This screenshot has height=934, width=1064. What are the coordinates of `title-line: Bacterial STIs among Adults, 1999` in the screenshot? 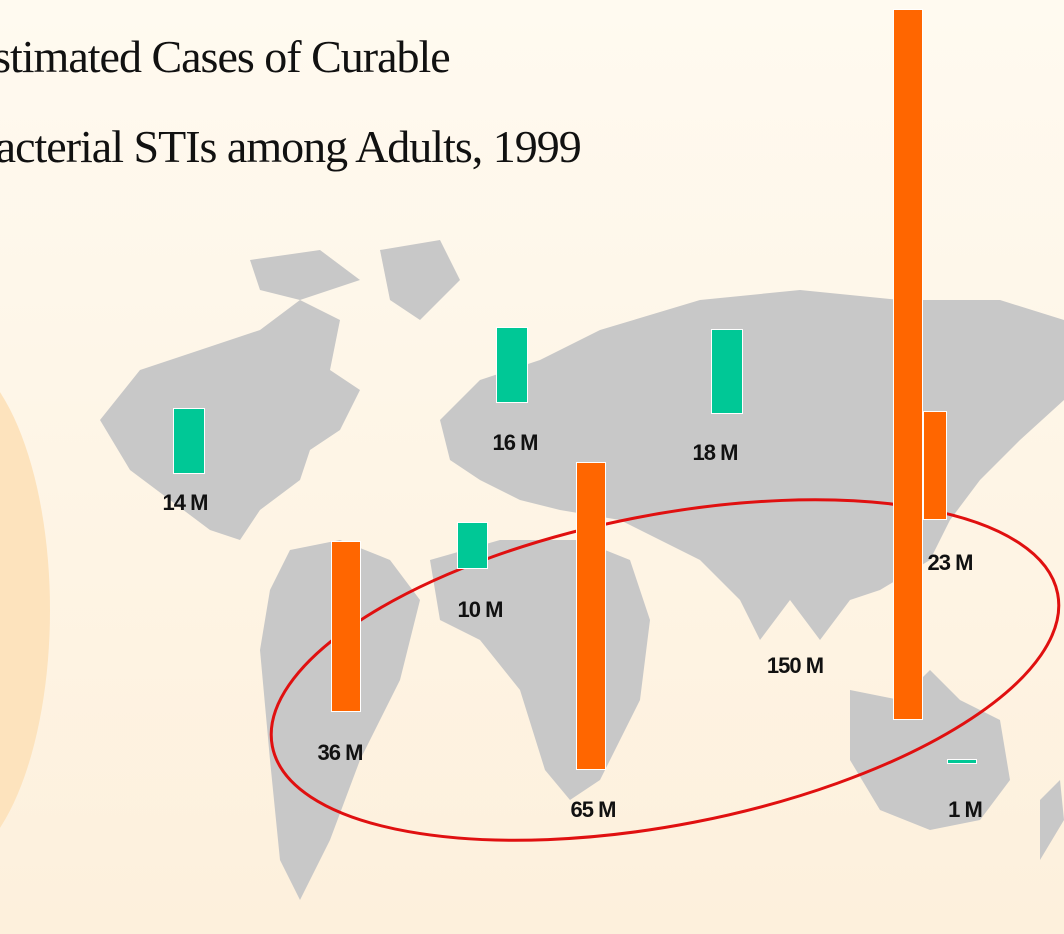 It's located at (291, 146).